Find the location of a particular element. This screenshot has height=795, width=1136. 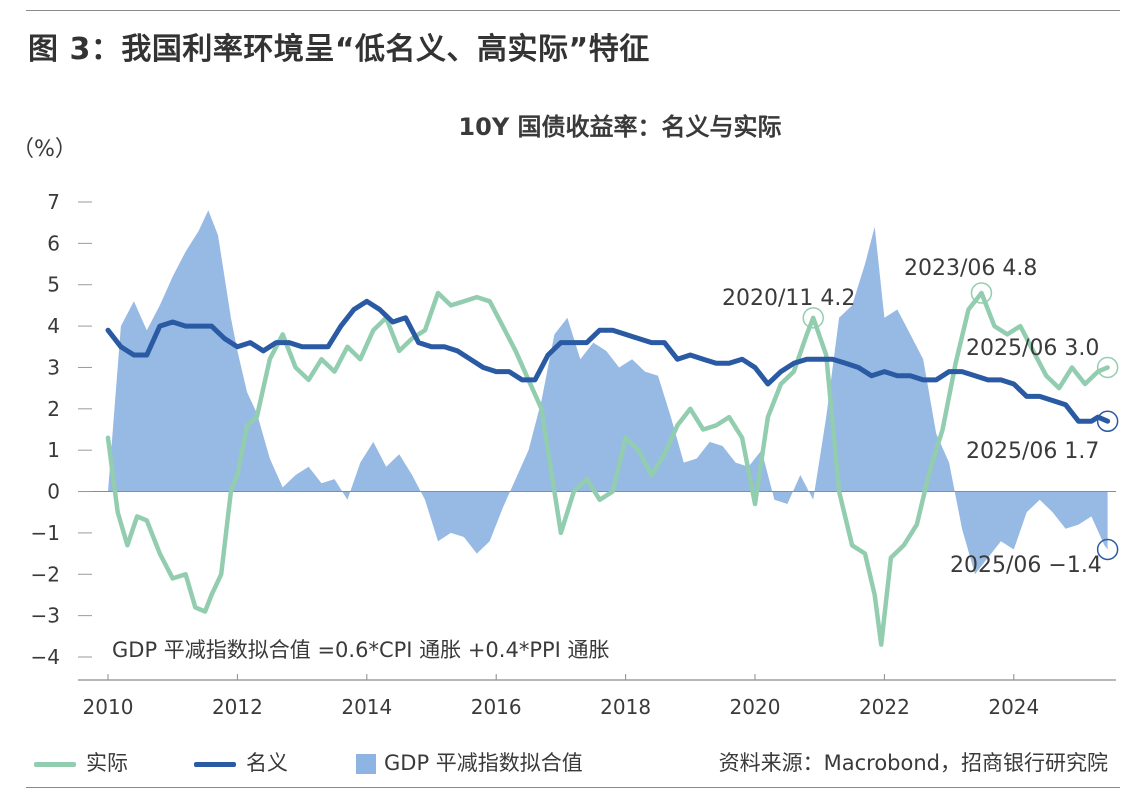

bottom-rule is located at coordinates (573, 787).